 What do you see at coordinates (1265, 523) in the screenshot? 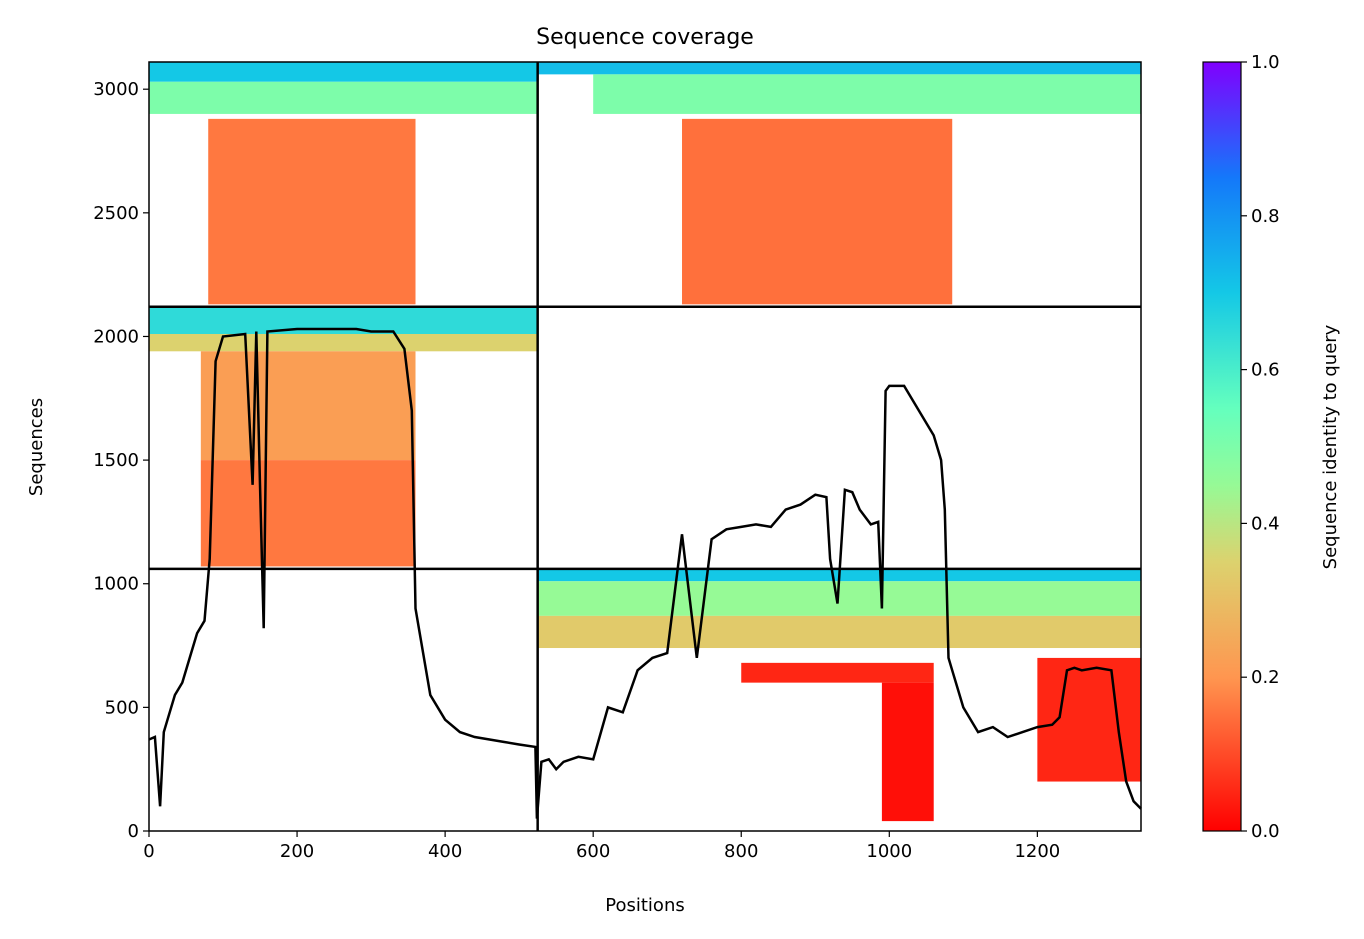
I see `colorbar-tick-label-0.4: 0.4` at bounding box center [1265, 523].